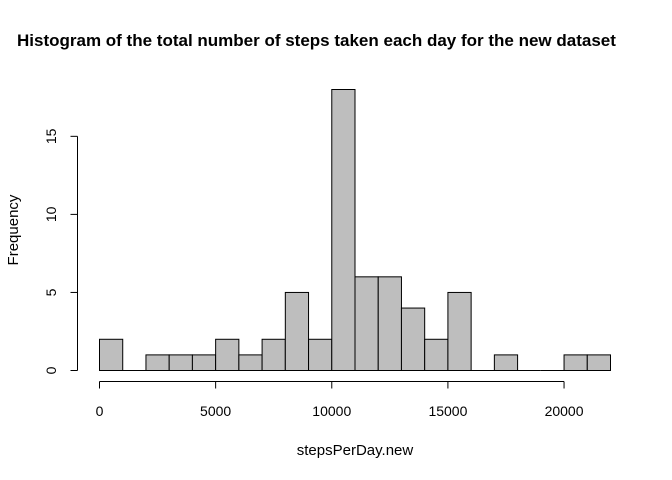 The image size is (672, 480). Describe the element at coordinates (51, 214) in the screenshot. I see `y-tick-label: 10` at that location.